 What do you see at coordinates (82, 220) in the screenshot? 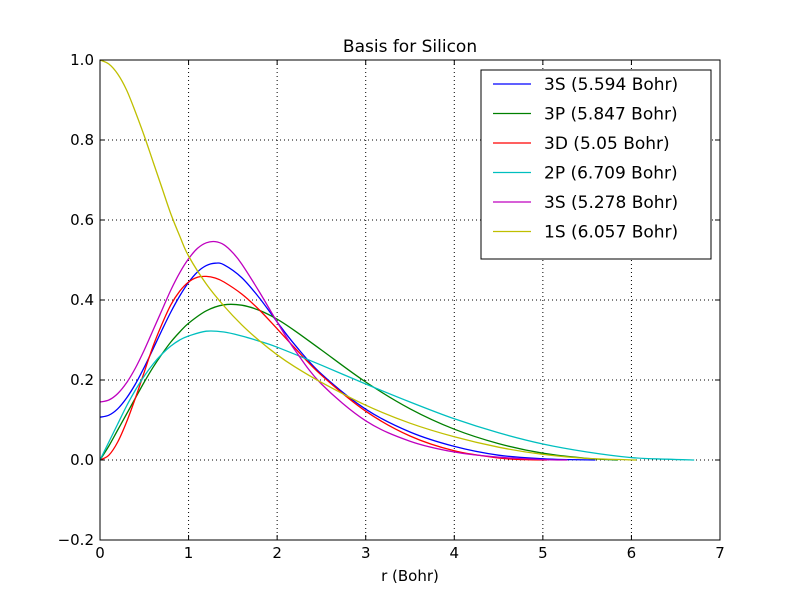
I see `y-tick-label: 0.6` at bounding box center [82, 220].